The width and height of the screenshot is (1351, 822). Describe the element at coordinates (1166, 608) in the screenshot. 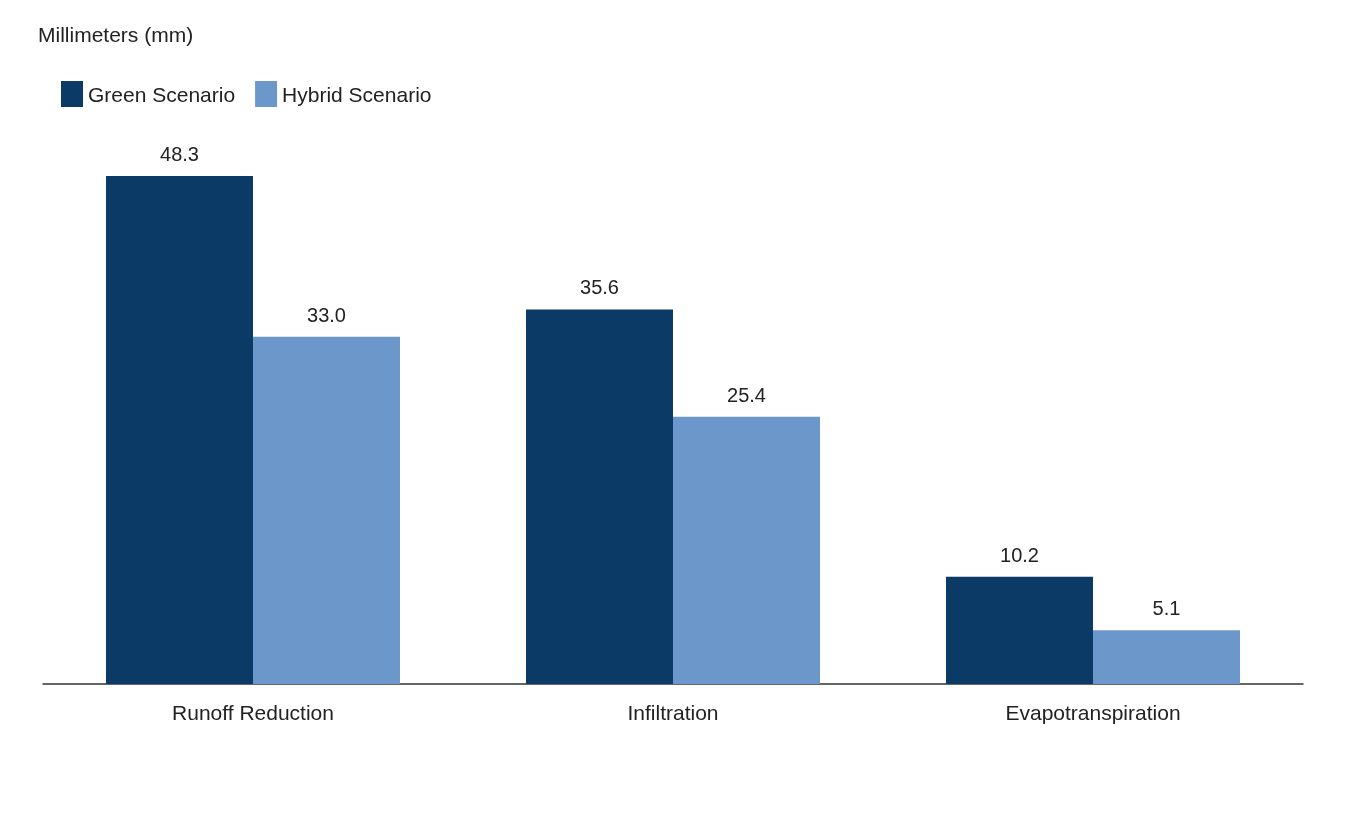

I see `data-label: 5.1` at that location.